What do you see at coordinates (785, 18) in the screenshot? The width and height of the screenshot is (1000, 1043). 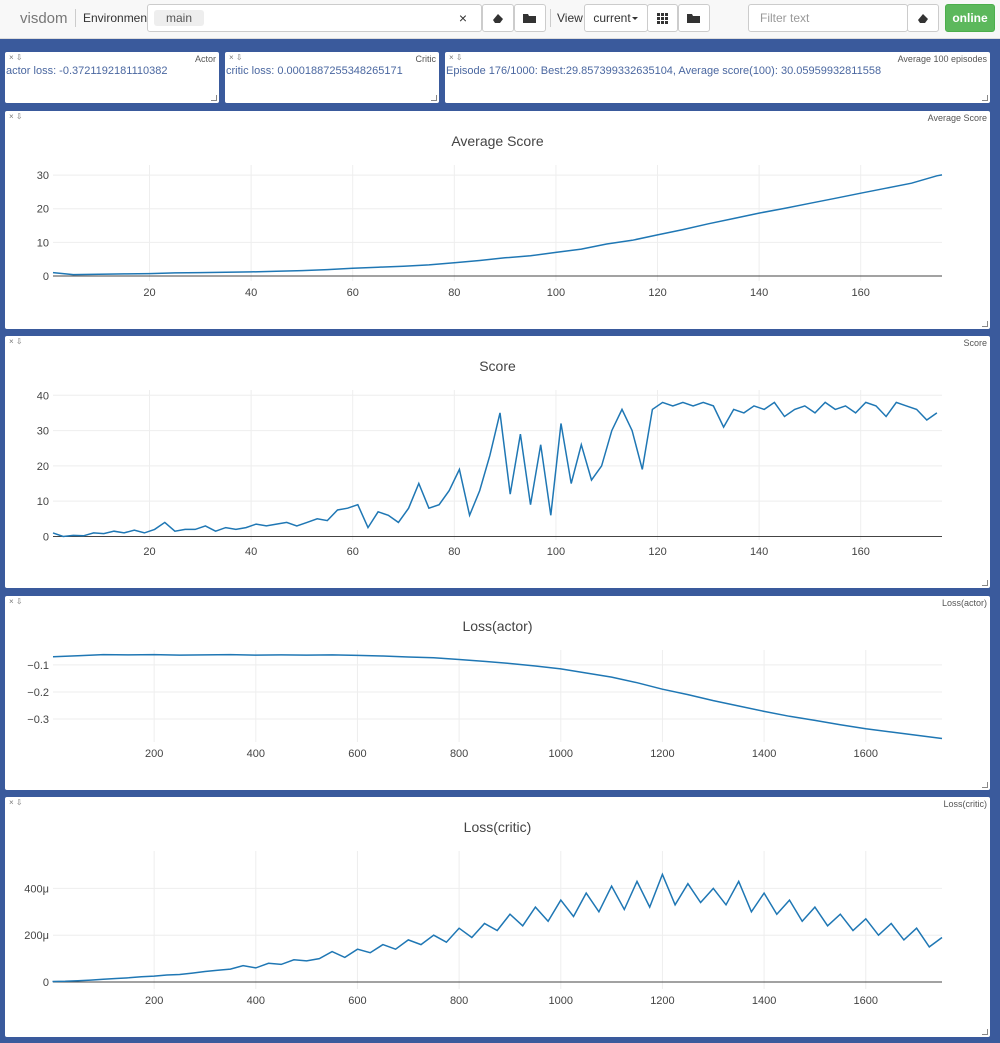 I see `filter-placeholder: Filter text` at bounding box center [785, 18].